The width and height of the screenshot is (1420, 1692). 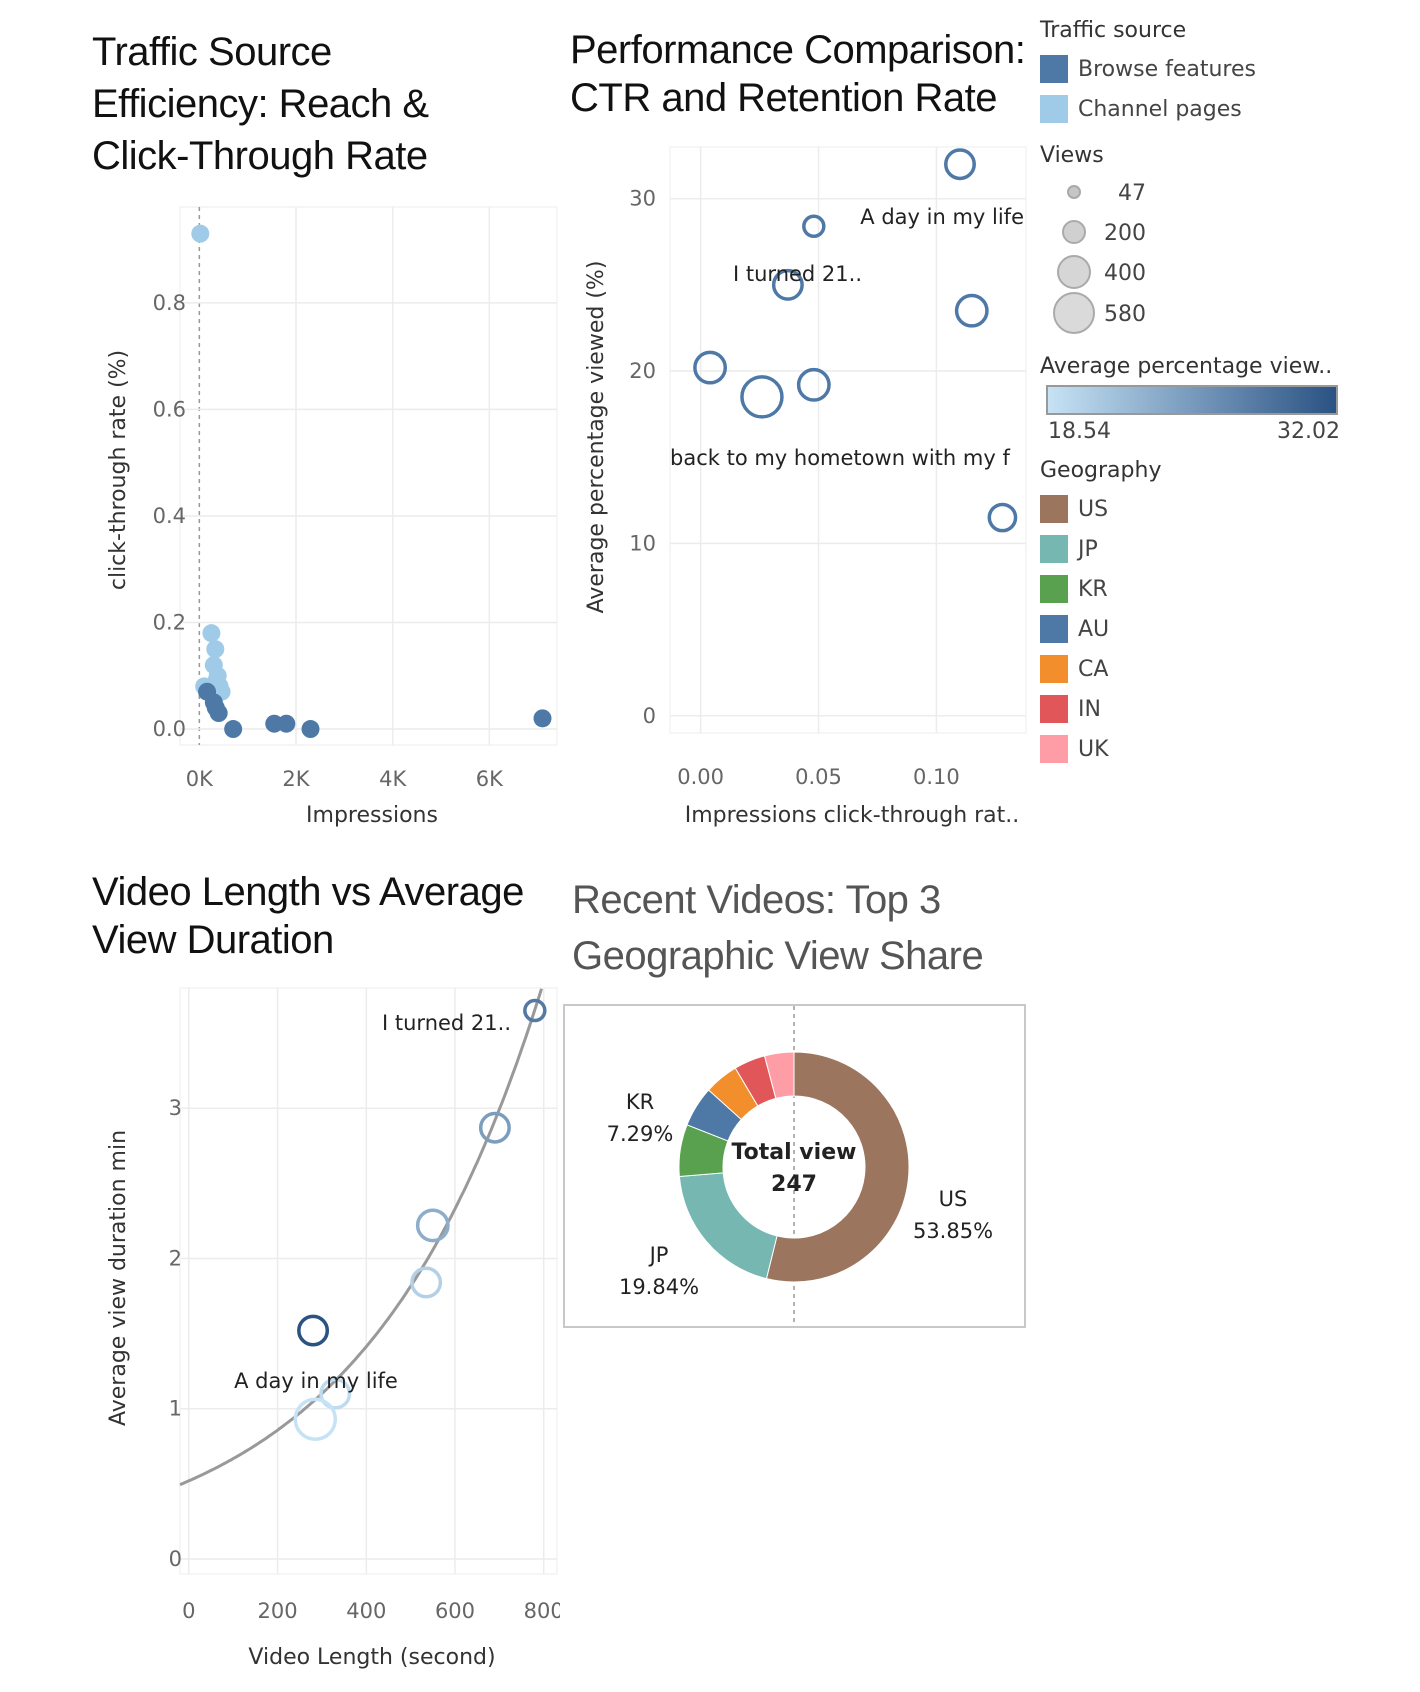 I want to click on geo-label-us-pct: 53.85%, so click(x=953, y=1231).